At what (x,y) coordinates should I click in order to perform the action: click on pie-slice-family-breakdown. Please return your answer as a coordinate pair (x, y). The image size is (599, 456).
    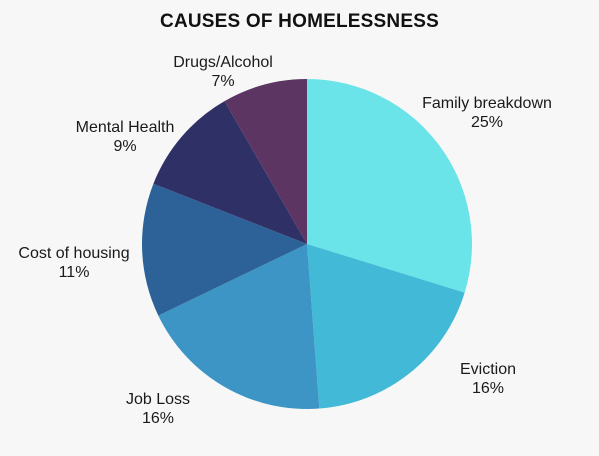
    Looking at the image, I should click on (389, 186).